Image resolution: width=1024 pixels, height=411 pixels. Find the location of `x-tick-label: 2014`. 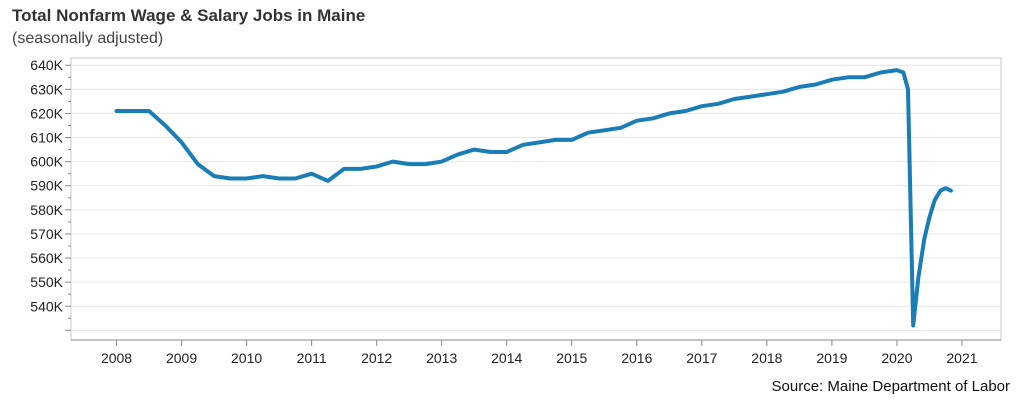

x-tick-label: 2014 is located at coordinates (506, 358).